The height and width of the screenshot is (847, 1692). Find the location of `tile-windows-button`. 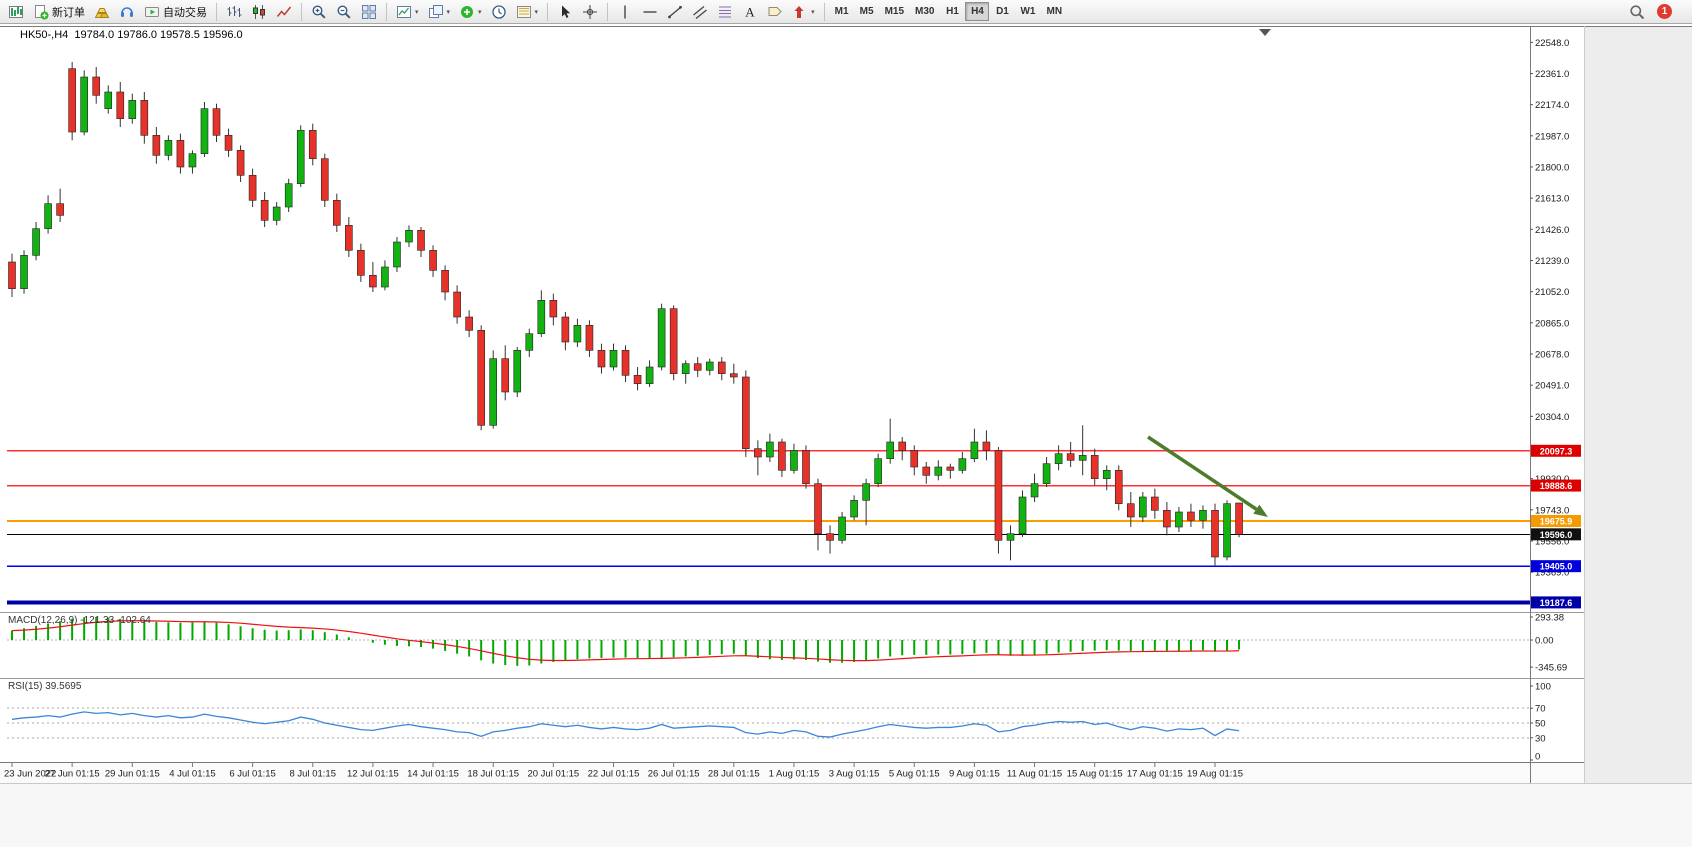

tile-windows-button is located at coordinates (369, 12).